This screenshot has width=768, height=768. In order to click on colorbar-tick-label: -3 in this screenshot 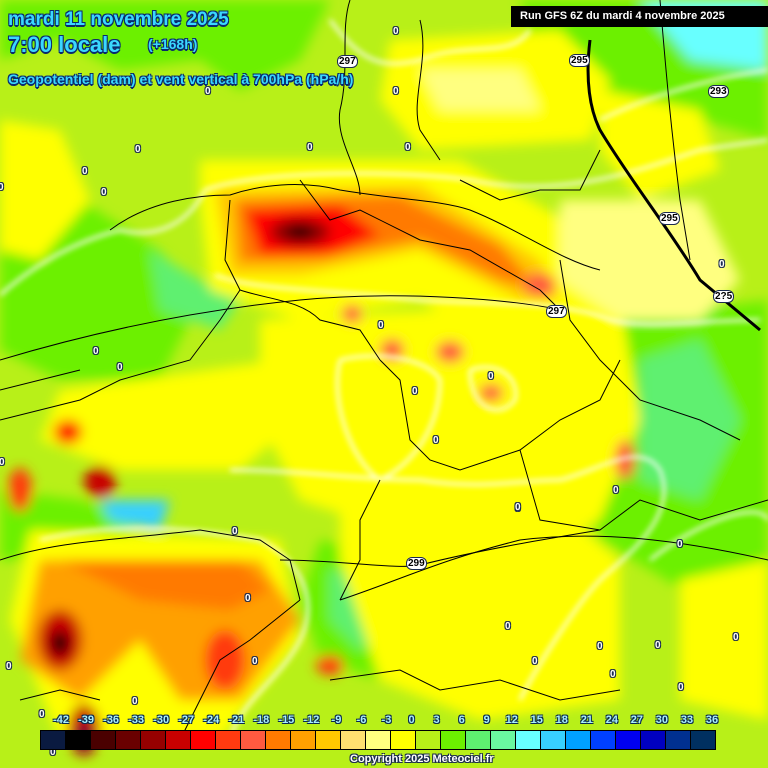, I will do `click(386, 720)`.